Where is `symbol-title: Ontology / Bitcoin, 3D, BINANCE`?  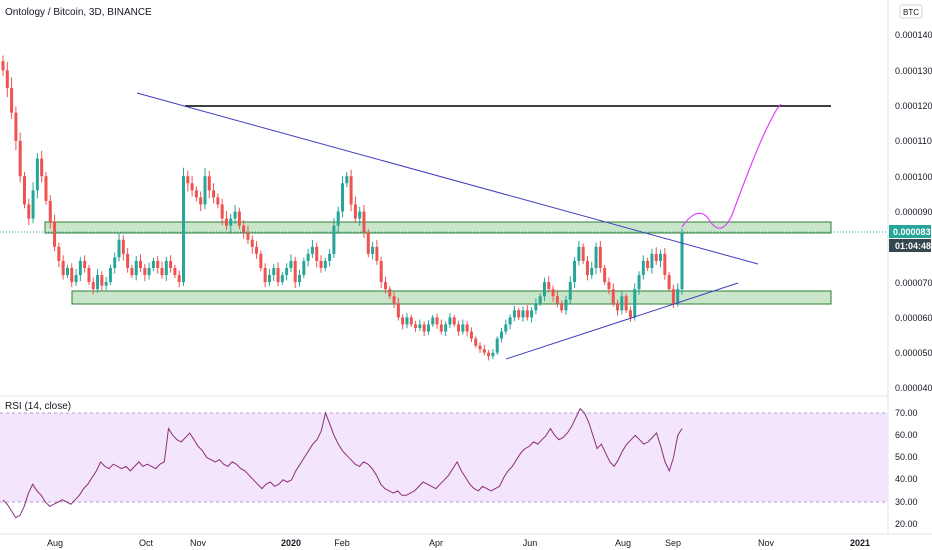
symbol-title: Ontology / Bitcoin, 3D, BINANCE is located at coordinates (78, 12).